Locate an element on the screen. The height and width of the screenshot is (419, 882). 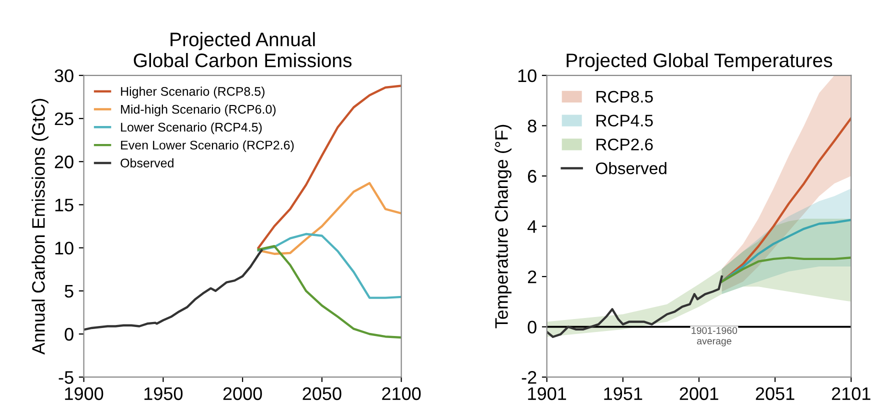
legend-label: RCP2.6 is located at coordinates (624, 144).